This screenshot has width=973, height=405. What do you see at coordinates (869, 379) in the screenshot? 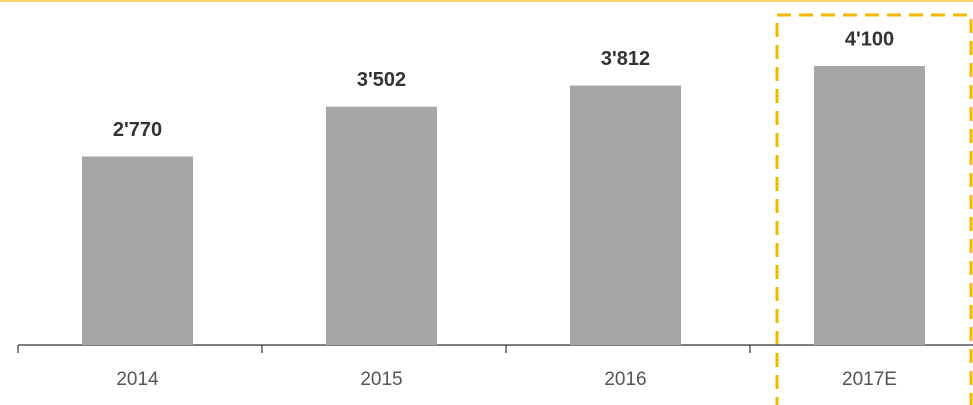
I see `x-tick-label: 2017E` at bounding box center [869, 379].